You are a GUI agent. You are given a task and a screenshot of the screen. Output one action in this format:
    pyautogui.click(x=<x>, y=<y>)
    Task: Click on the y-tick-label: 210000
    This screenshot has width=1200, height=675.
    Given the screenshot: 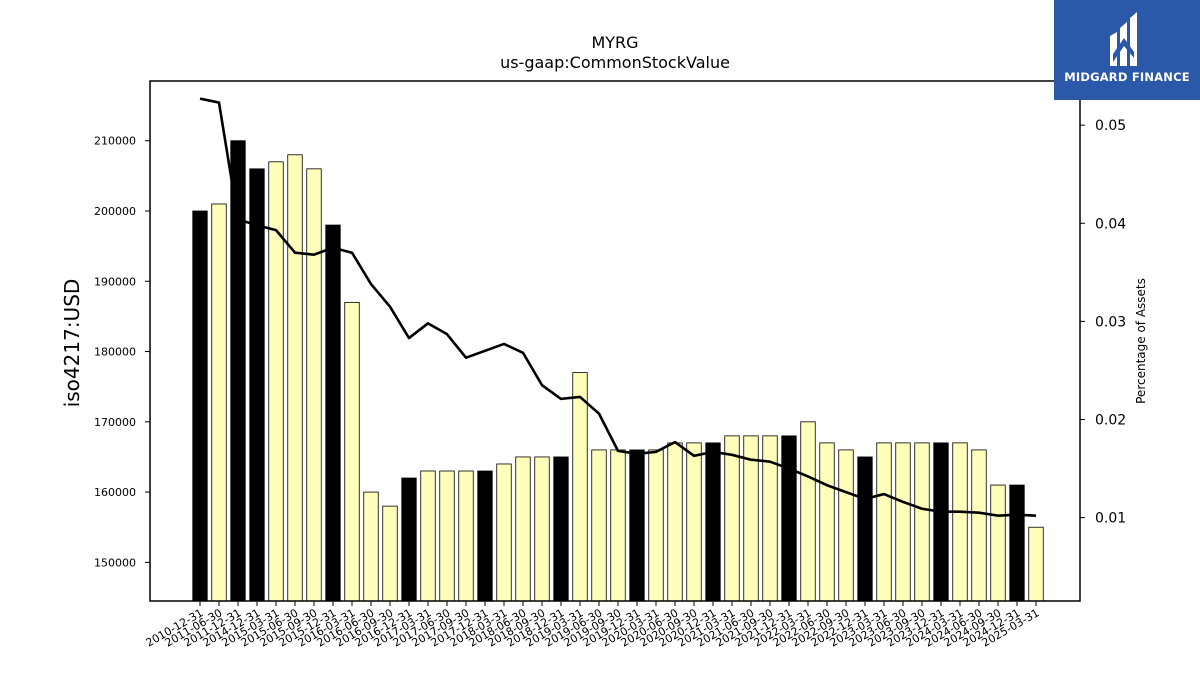 What is the action you would take?
    pyautogui.click(x=115, y=141)
    